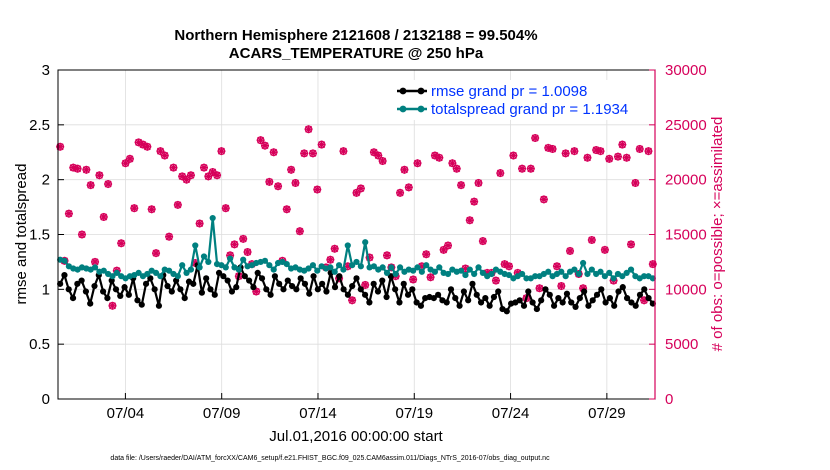 Image resolution: width=830 pixels, height=470 pixels. I want to click on y-left-tick-label: 2, so click(46, 180).